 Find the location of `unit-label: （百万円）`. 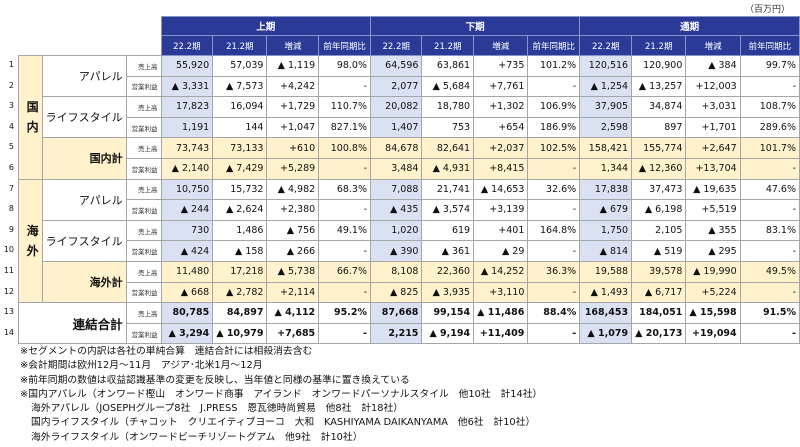

unit-label: （百万円） is located at coordinates (767, 10).